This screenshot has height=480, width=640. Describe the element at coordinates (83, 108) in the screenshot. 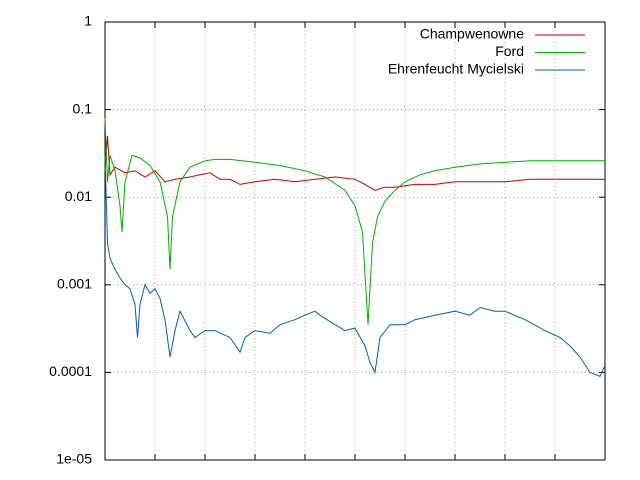

I see `y-tick-label: 0.1` at that location.